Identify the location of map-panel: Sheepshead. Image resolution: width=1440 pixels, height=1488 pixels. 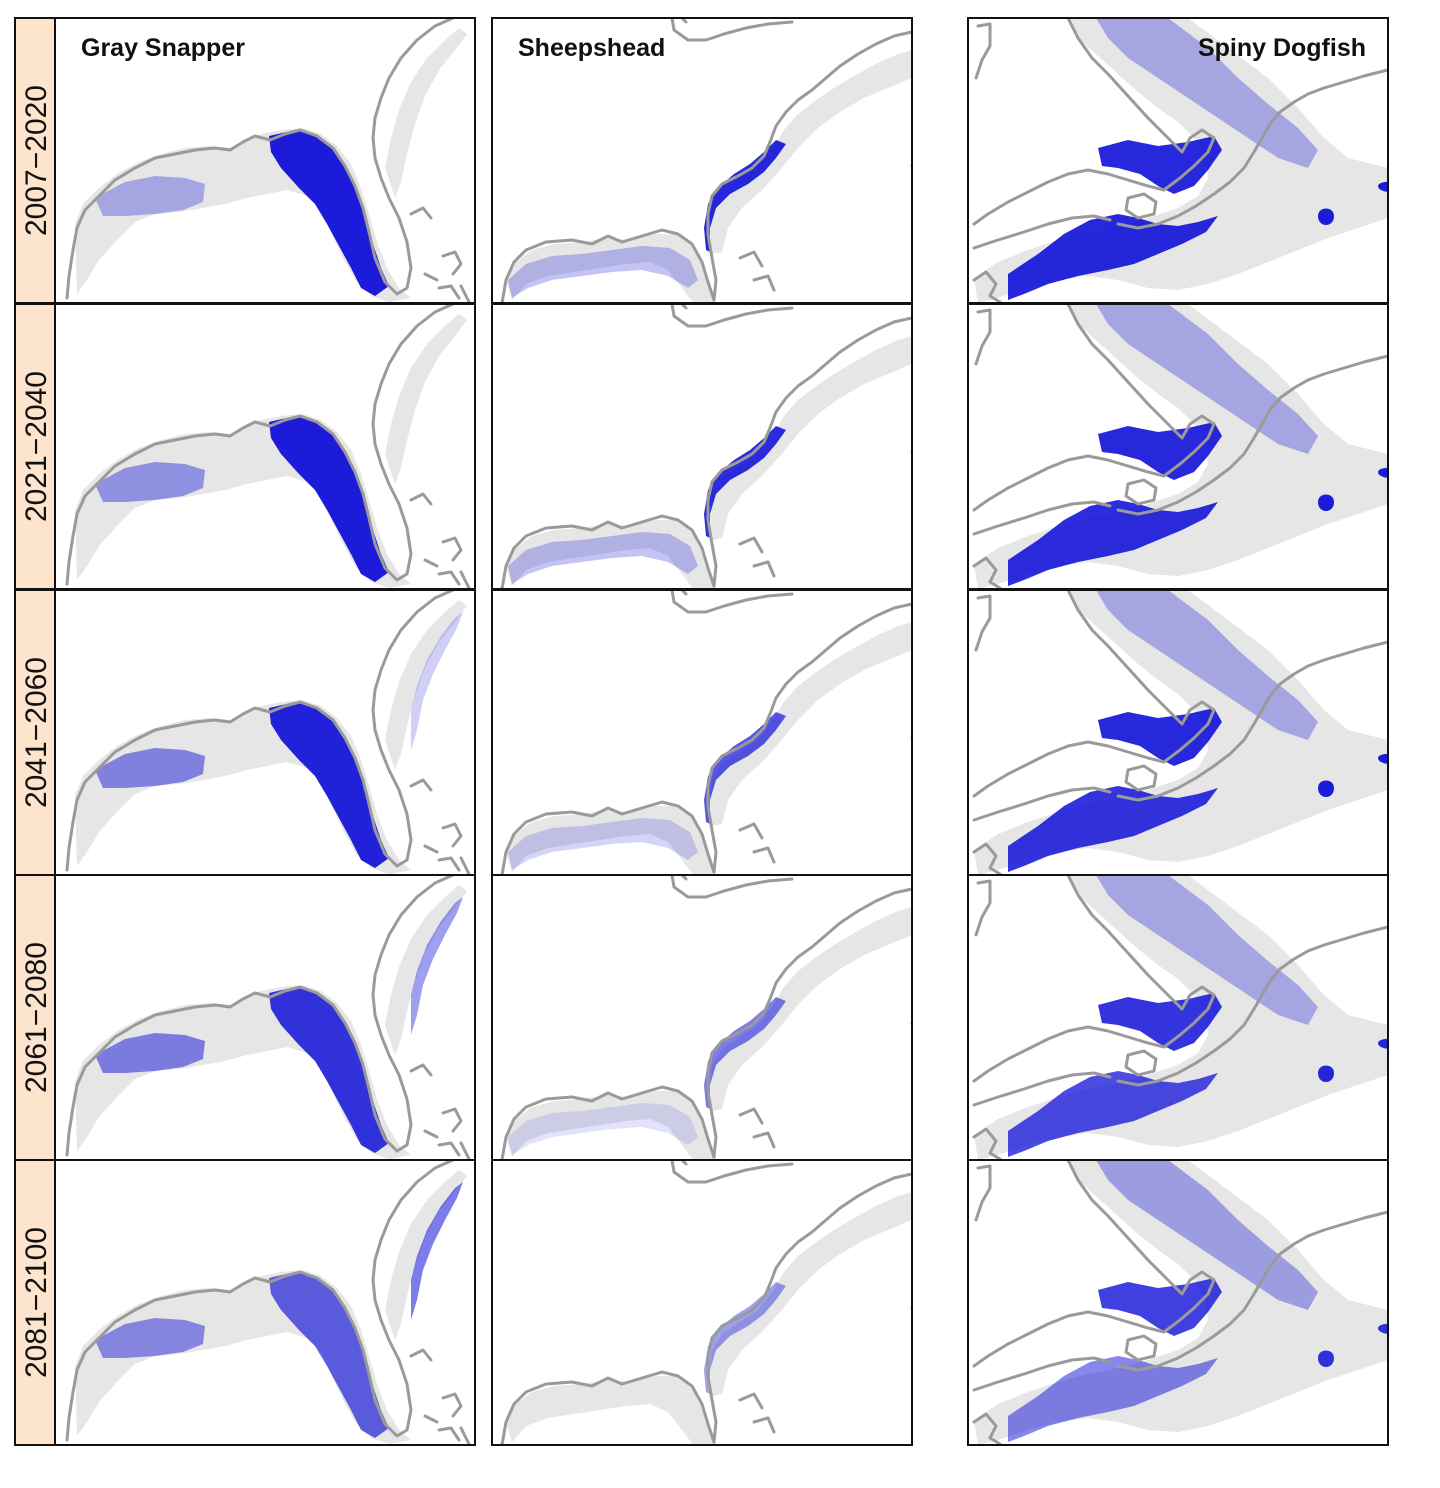
(702, 160).